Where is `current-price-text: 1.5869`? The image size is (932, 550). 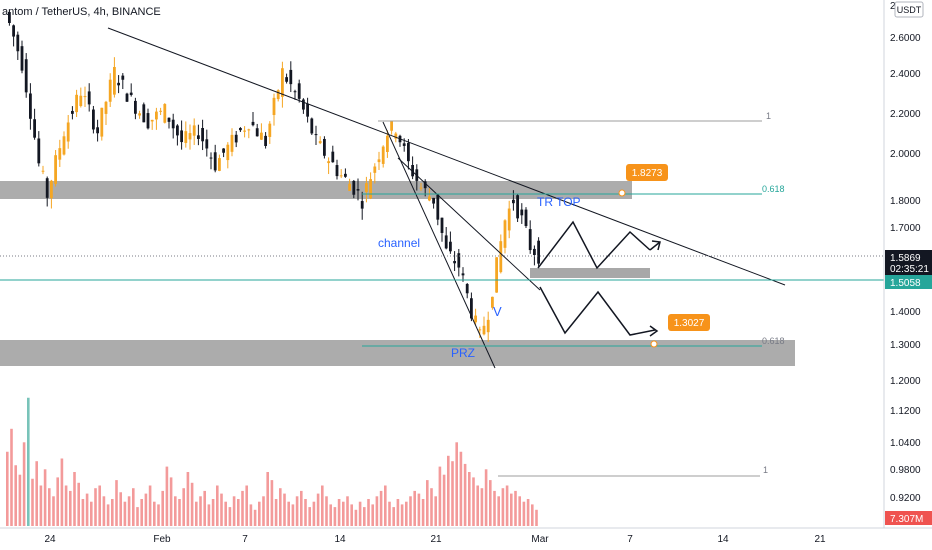
current-price-text: 1.5869 is located at coordinates (905, 258).